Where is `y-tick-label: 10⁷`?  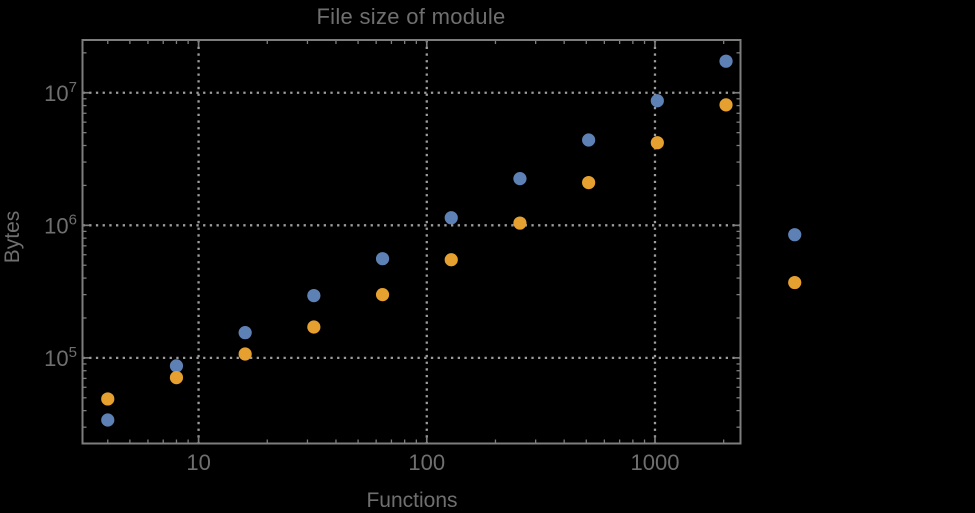
y-tick-label: 10⁷ is located at coordinates (60, 92).